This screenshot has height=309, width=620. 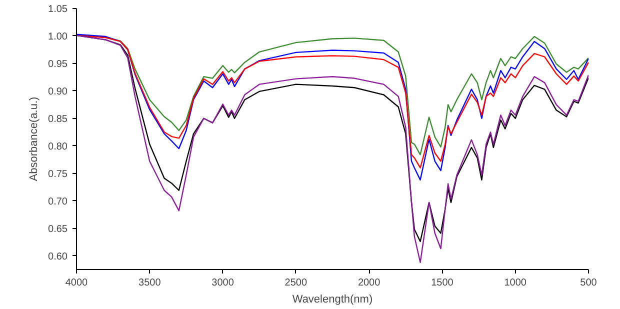 What do you see at coordinates (58, 174) in the screenshot?
I see `y-tick-label: 0.75` at bounding box center [58, 174].